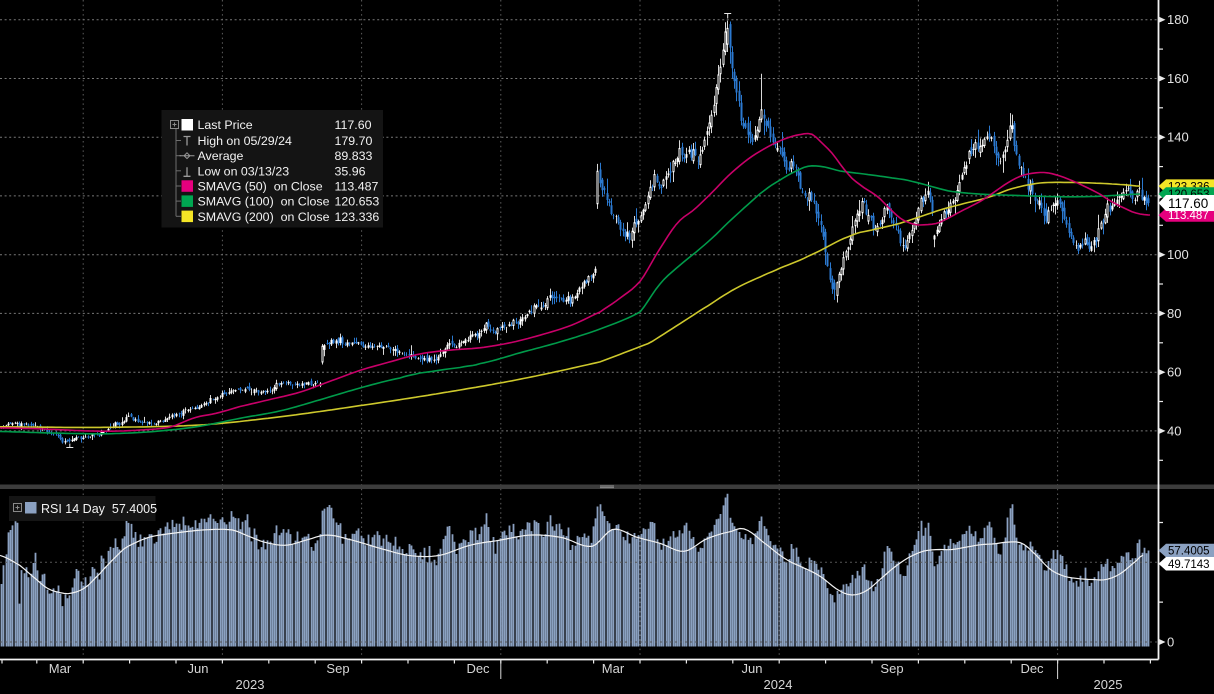  I want to click on svg-text: 123.336, so click(357, 217).